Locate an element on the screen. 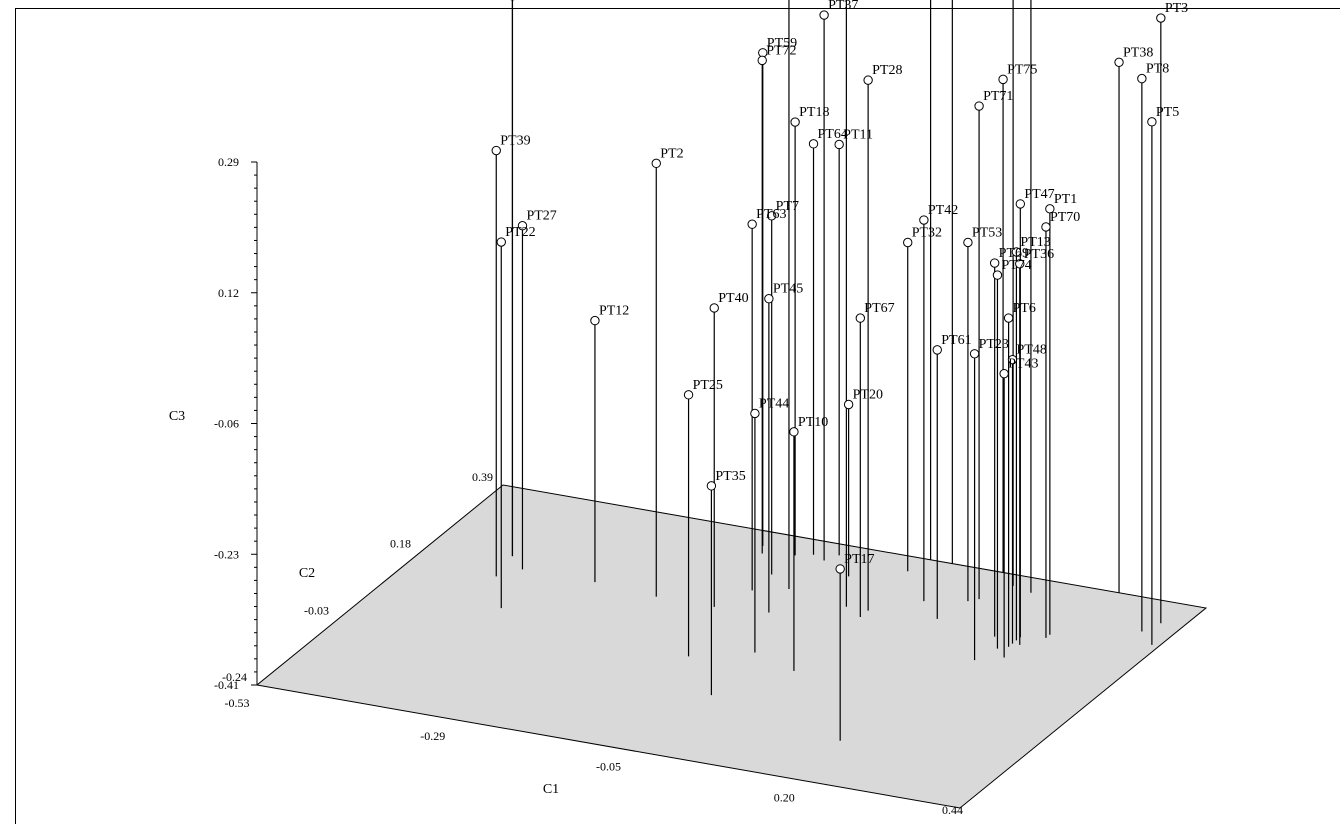 The height and width of the screenshot is (827, 1341). point-label: PT70 is located at coordinates (1065, 217).